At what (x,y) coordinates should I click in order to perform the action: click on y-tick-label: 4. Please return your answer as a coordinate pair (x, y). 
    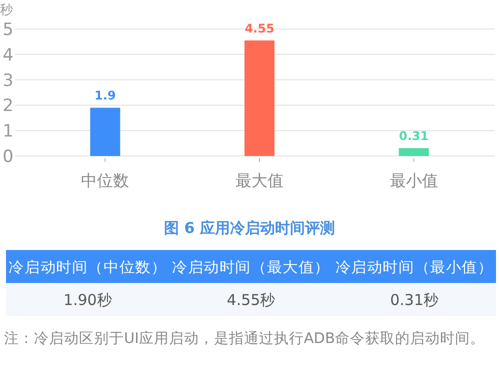
    Looking at the image, I should click on (8, 55).